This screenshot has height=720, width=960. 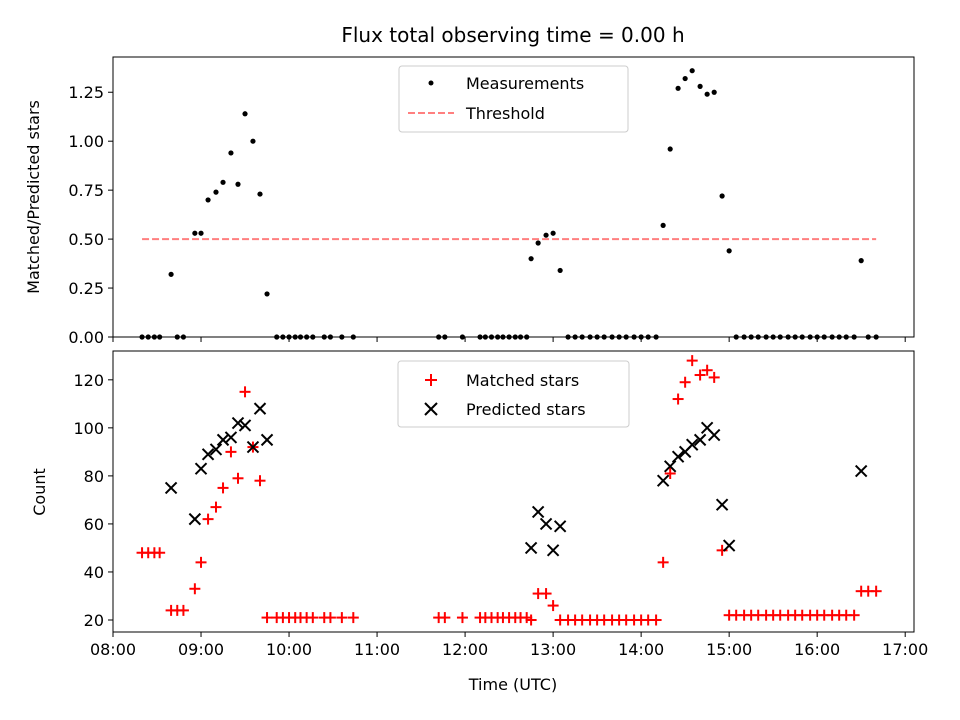 What do you see at coordinates (90, 215) in the screenshot?
I see `top-y-ticks: 0.00 0.25 0.50 0.75 1.00 1.25` at bounding box center [90, 215].